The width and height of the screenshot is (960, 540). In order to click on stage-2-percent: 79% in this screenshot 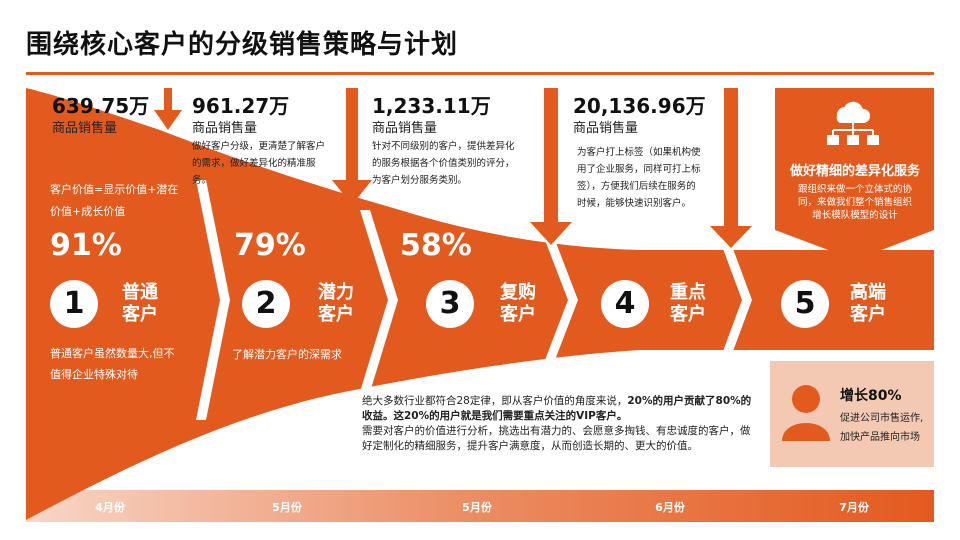, I will do `click(270, 245)`.